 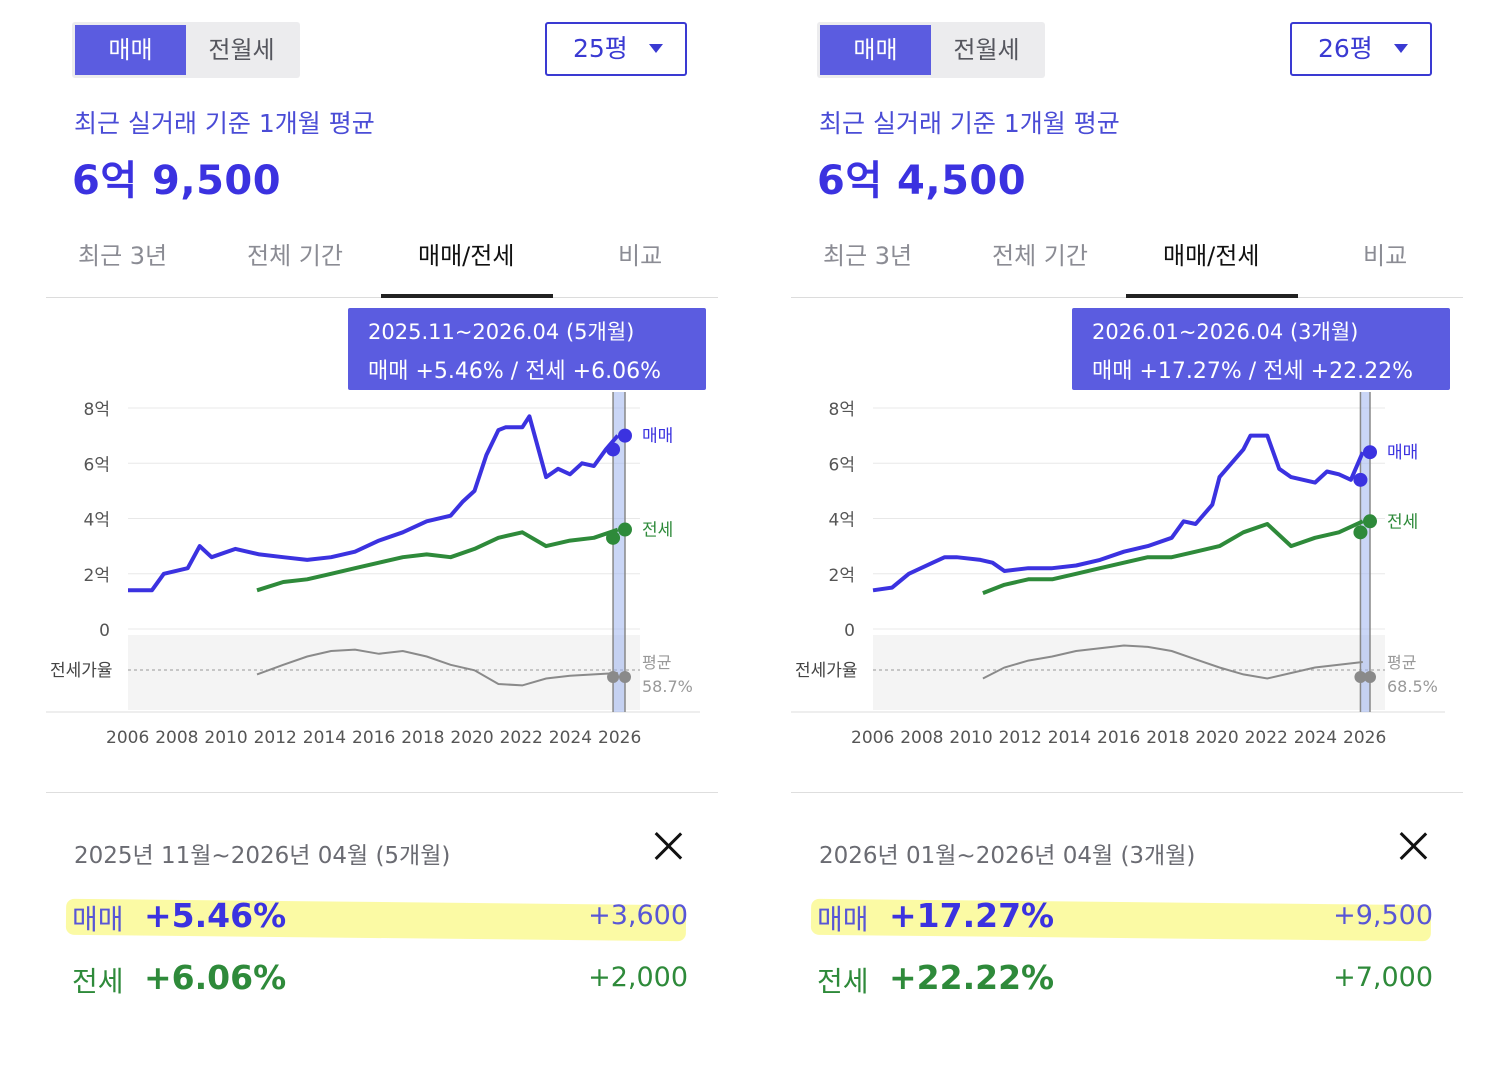 What do you see at coordinates (215, 915) in the screenshot?
I see `sale-change-percent: +5.46%` at bounding box center [215, 915].